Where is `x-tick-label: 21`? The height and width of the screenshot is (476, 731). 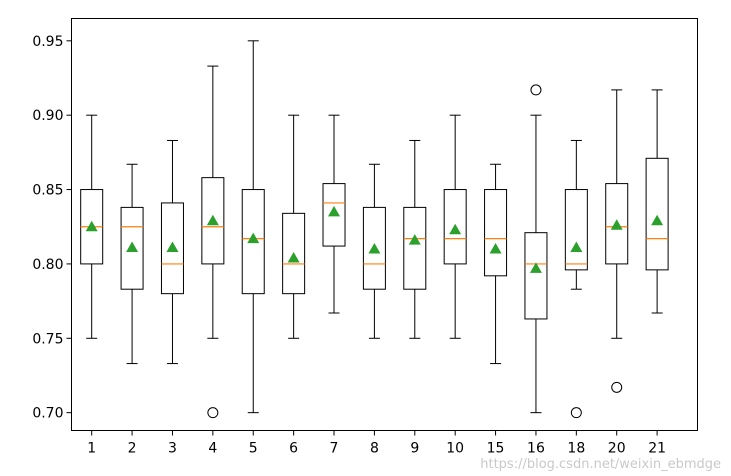 x-tick-label: 21 is located at coordinates (657, 449).